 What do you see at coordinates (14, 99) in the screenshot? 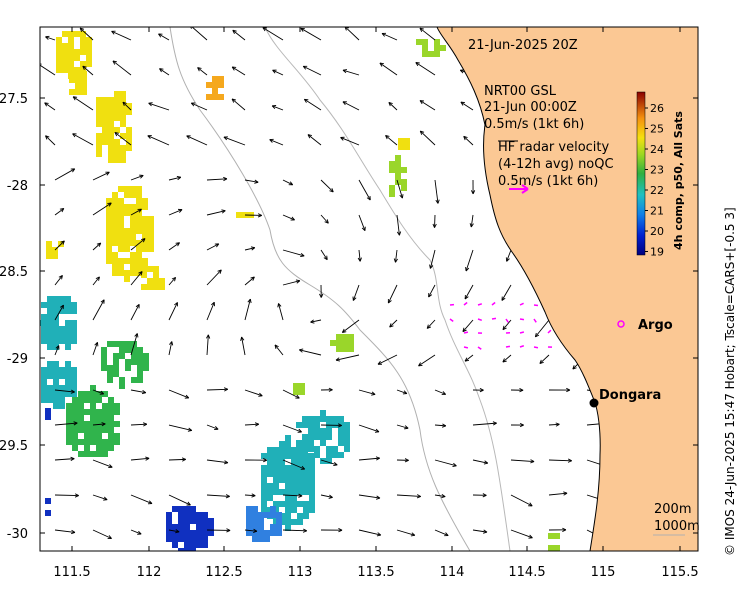
I see `y-tick-label: -27.5` at bounding box center [14, 99].